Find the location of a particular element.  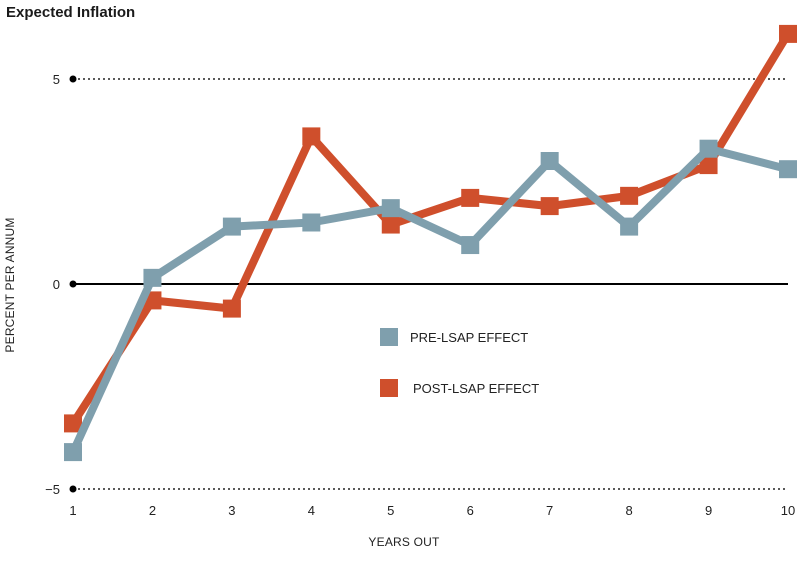

legend: PRE-LSAP EFFECT POST-LSAP EFFECT is located at coordinates (459, 362).